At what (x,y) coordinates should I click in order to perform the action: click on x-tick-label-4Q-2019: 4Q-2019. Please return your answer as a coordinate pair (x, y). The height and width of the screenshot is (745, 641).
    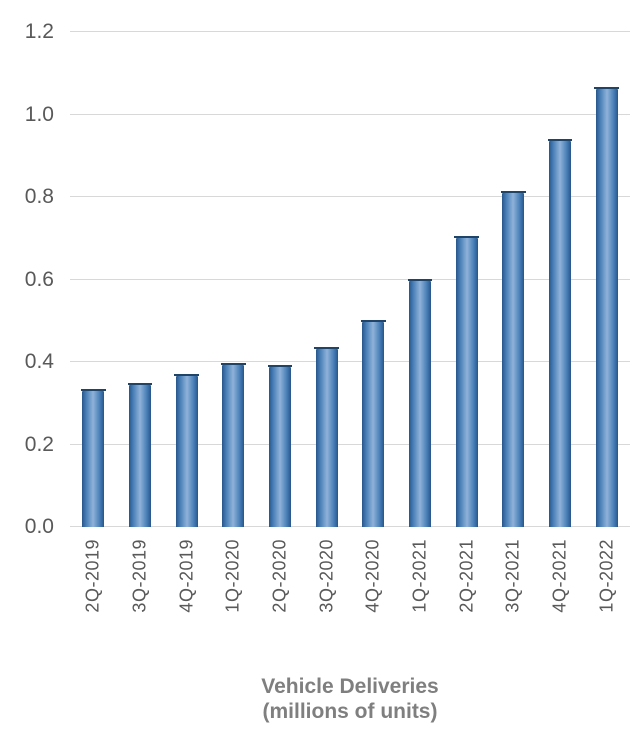
    Looking at the image, I should click on (186, 576).